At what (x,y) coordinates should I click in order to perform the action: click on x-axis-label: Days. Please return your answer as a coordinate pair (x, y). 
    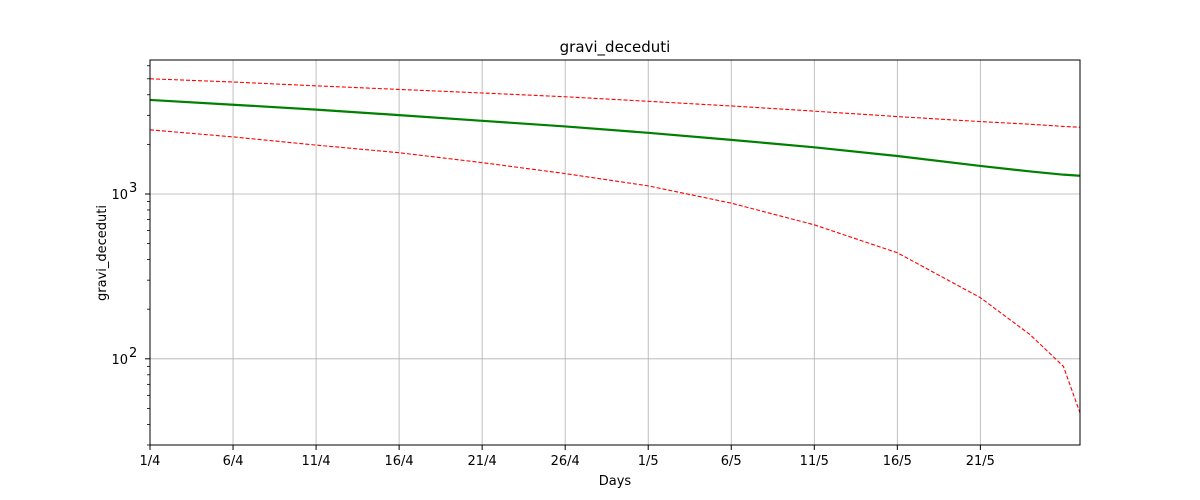
    Looking at the image, I should click on (615, 481).